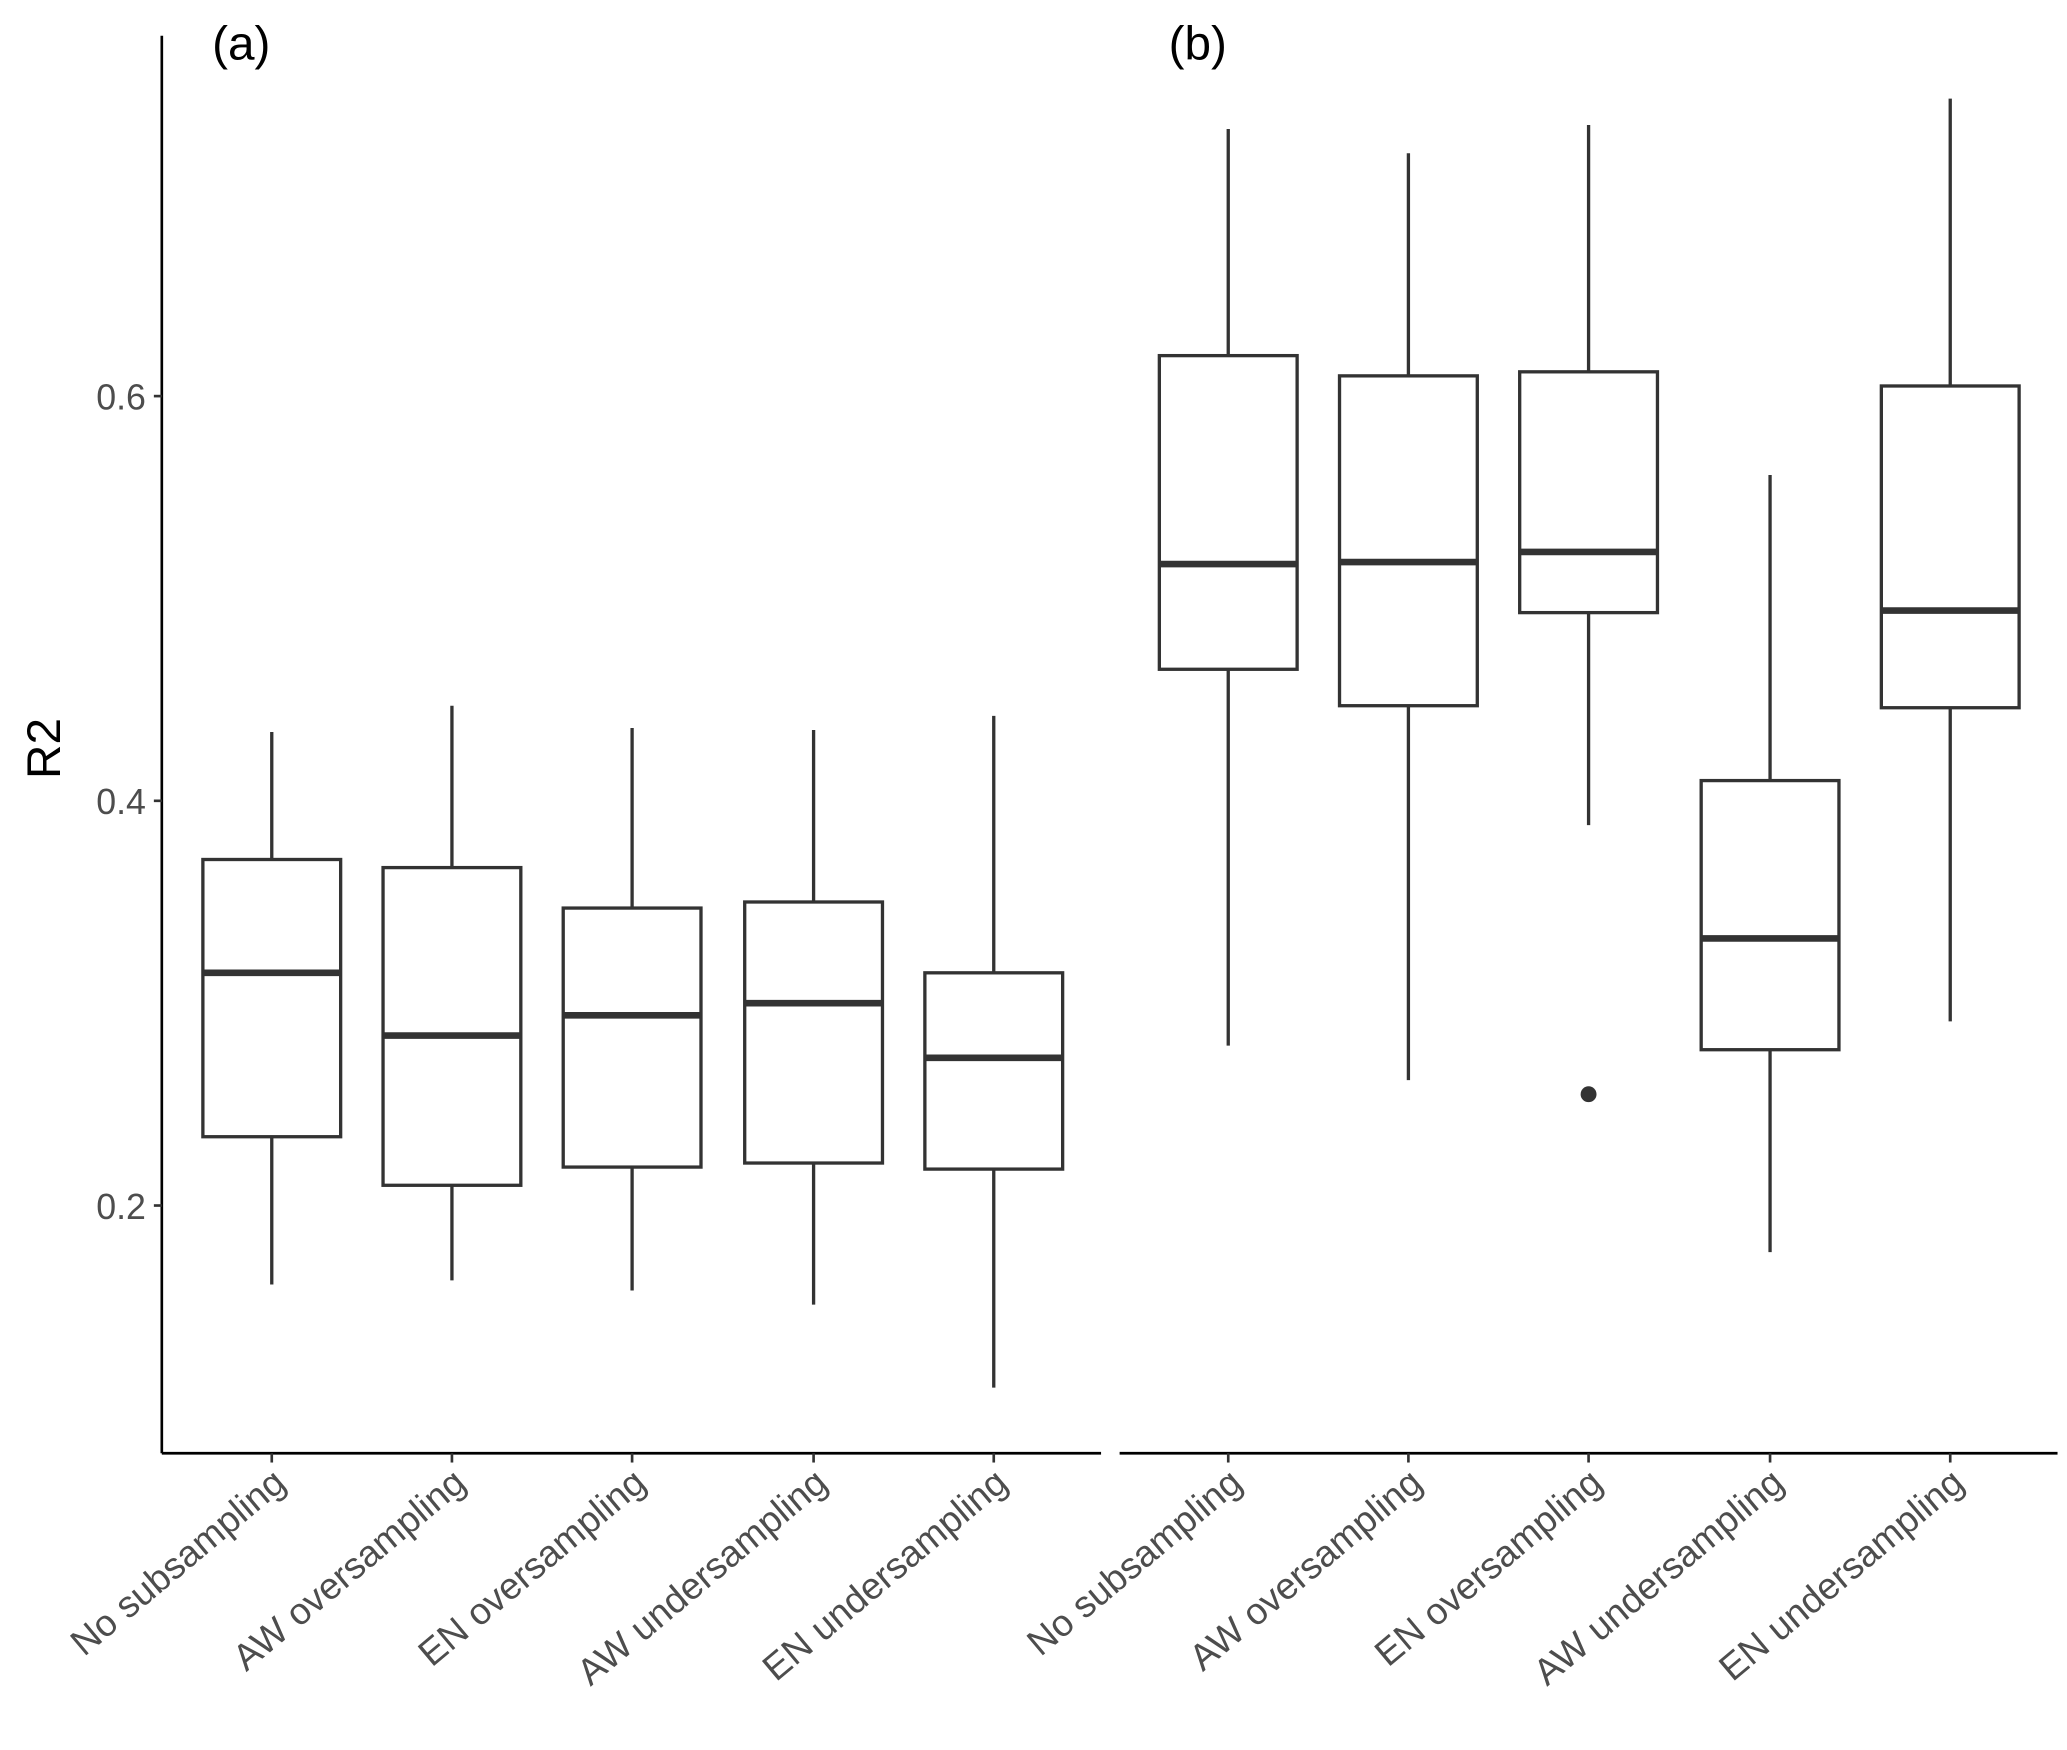 This screenshot has height=1750, width=2067. Describe the element at coordinates (121, 1207) in the screenshot. I see `y-tick-label: 0.2` at that location.